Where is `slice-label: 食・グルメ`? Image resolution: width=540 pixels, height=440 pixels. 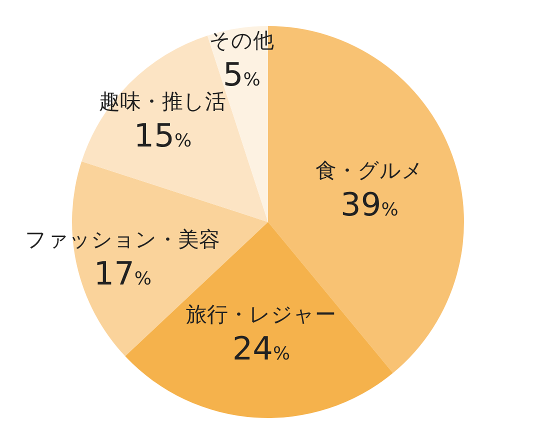 slice-label: 食・グルメ is located at coordinates (369, 170).